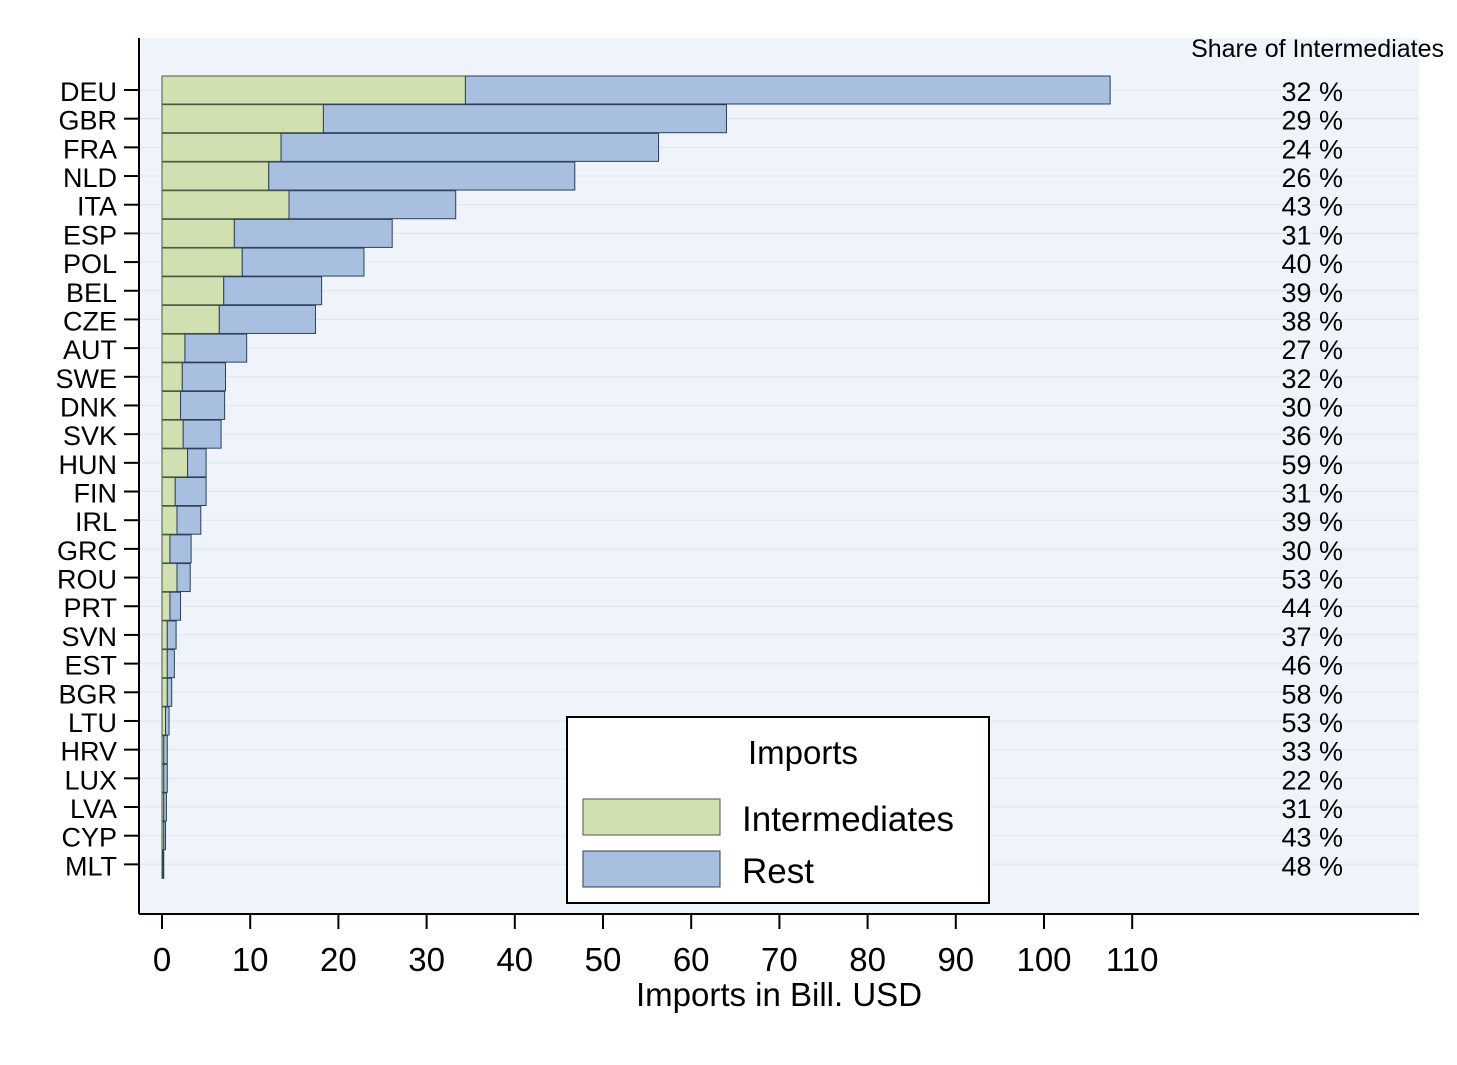  I want to click on y-tick-label-svn: SVN, so click(89, 637).